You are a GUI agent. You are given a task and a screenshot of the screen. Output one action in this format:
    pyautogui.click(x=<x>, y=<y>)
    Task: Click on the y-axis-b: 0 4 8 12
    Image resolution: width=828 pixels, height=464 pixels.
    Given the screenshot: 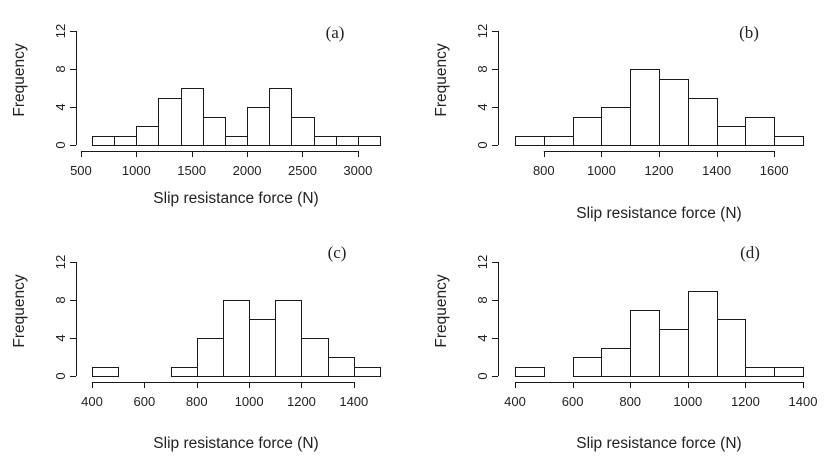 What is the action you would take?
    pyautogui.click(x=487, y=86)
    